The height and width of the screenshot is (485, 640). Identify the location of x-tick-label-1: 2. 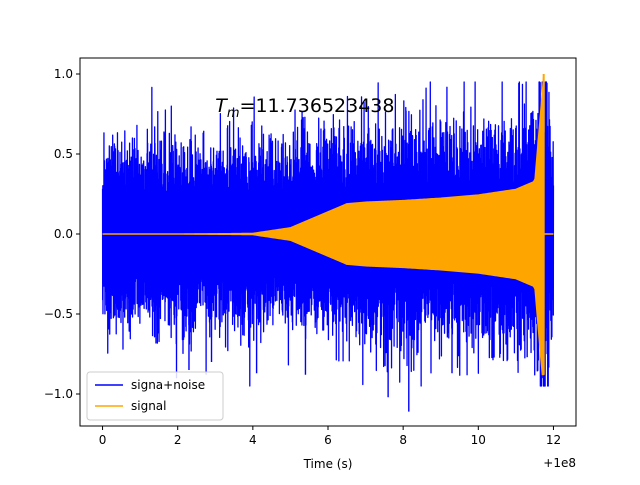
(178, 440).